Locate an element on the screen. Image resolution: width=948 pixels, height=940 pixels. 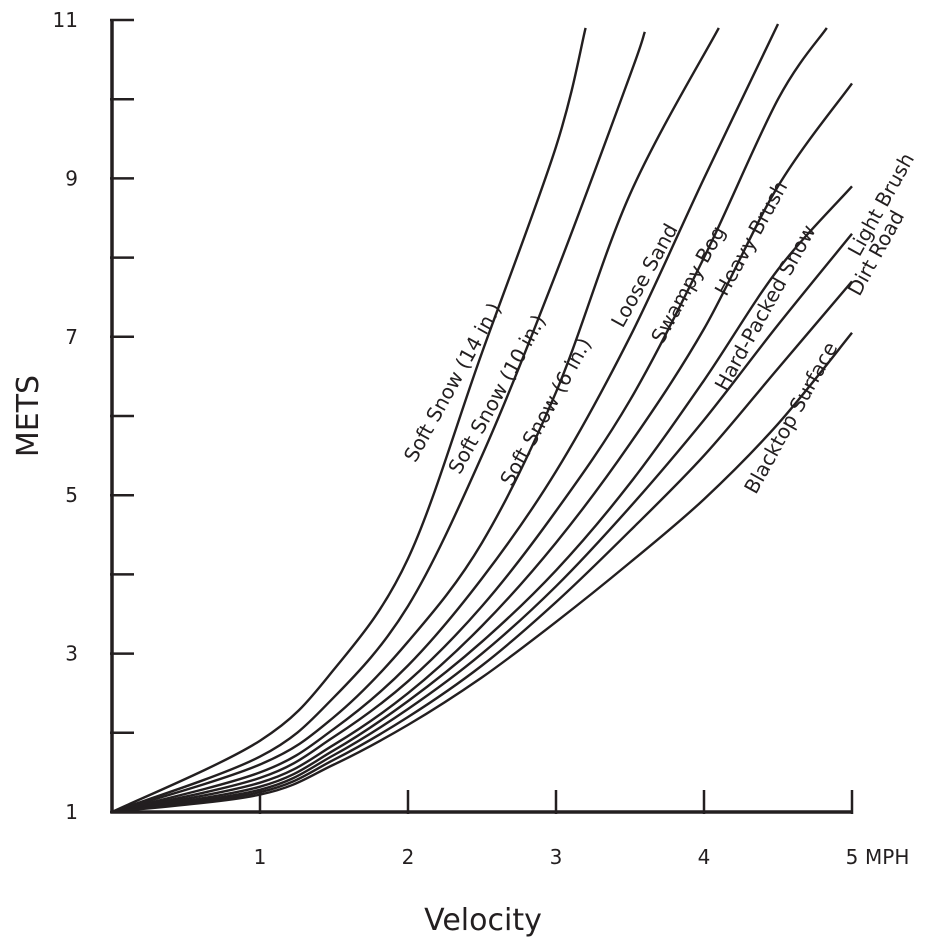
y-tick-label-7: 7 is located at coordinates (71, 337).